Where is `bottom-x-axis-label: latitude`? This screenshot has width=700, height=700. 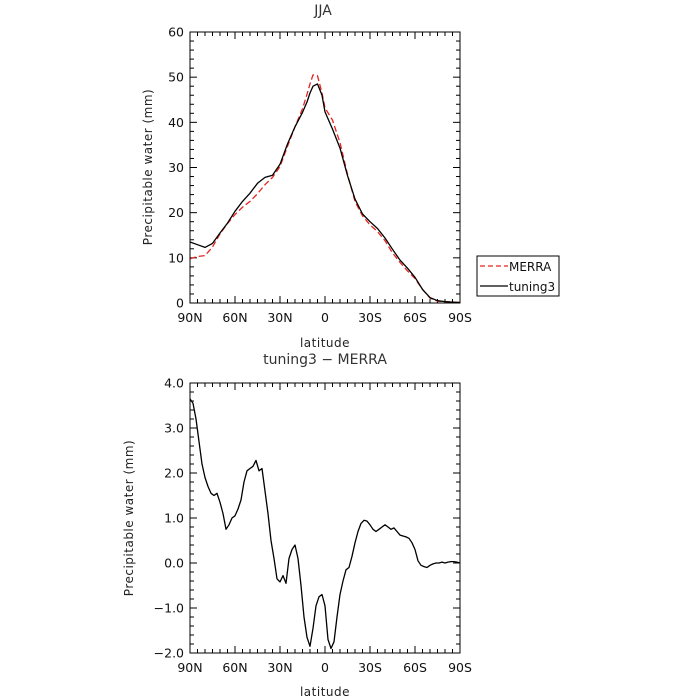
bottom-x-axis-label: latitude is located at coordinates (325, 692).